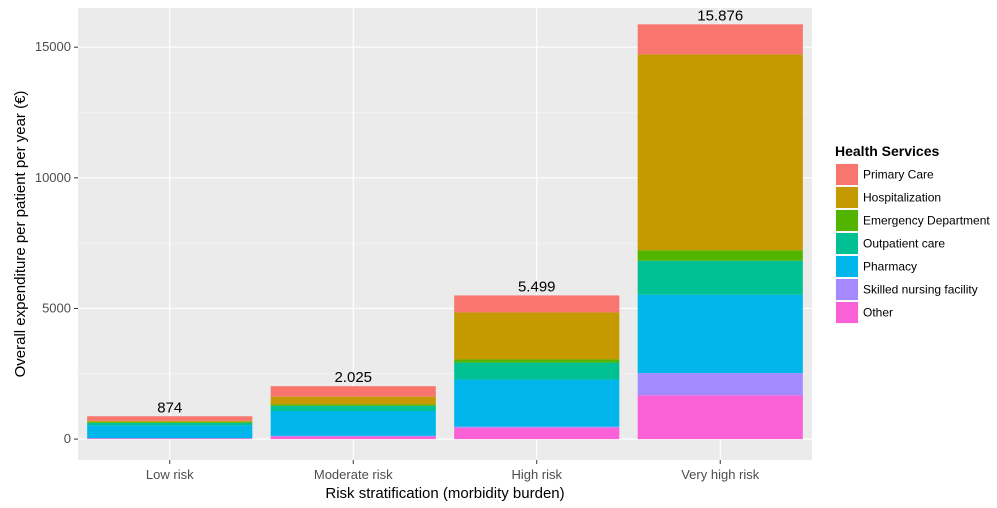 This screenshot has height=508, width=997. I want to click on bar-segment-low-risk-hospitalization, so click(170, 421).